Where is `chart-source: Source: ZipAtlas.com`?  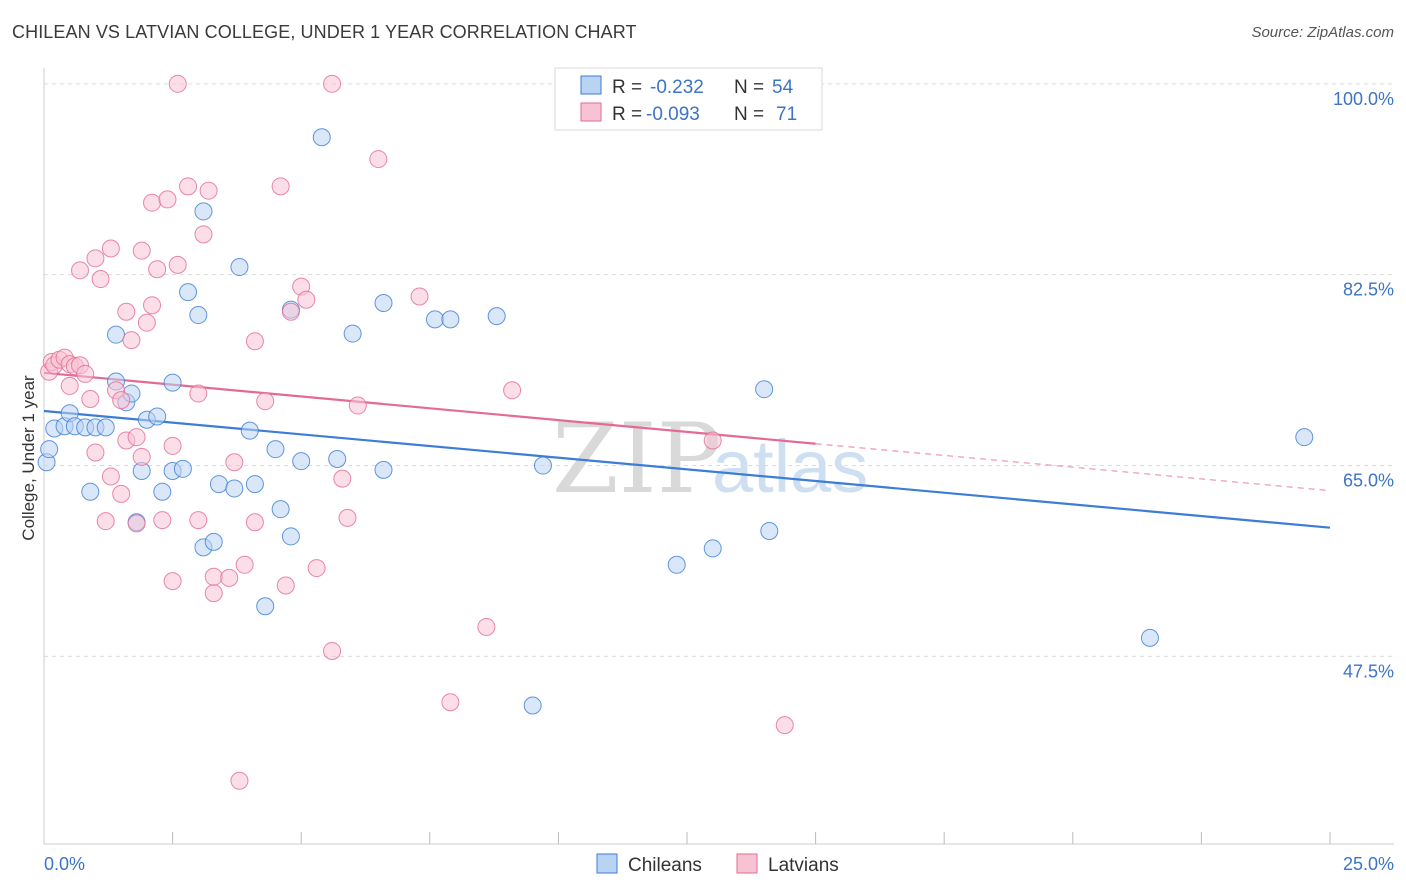 chart-source: Source: ZipAtlas.com is located at coordinates (1322, 32).